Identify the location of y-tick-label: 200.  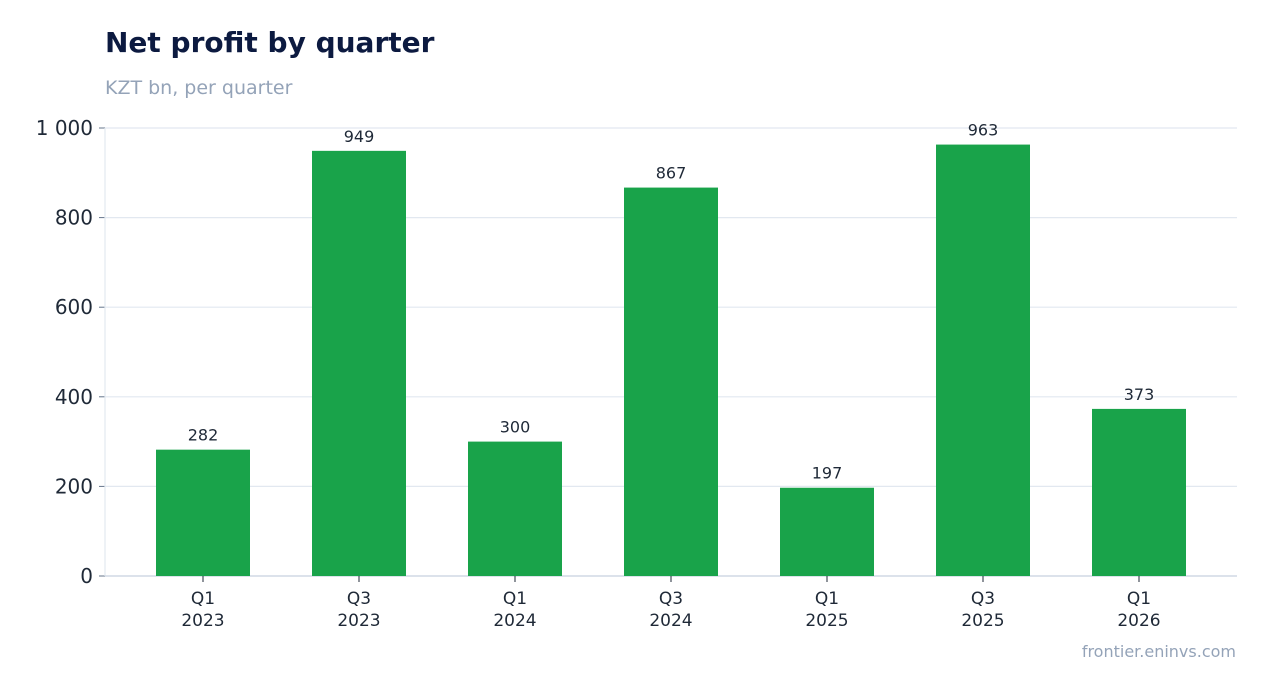
(74, 486).